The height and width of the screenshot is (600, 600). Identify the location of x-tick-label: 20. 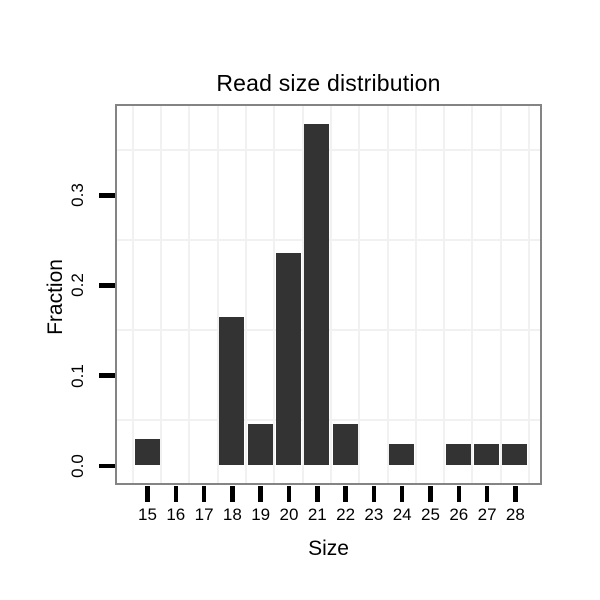
(289, 514).